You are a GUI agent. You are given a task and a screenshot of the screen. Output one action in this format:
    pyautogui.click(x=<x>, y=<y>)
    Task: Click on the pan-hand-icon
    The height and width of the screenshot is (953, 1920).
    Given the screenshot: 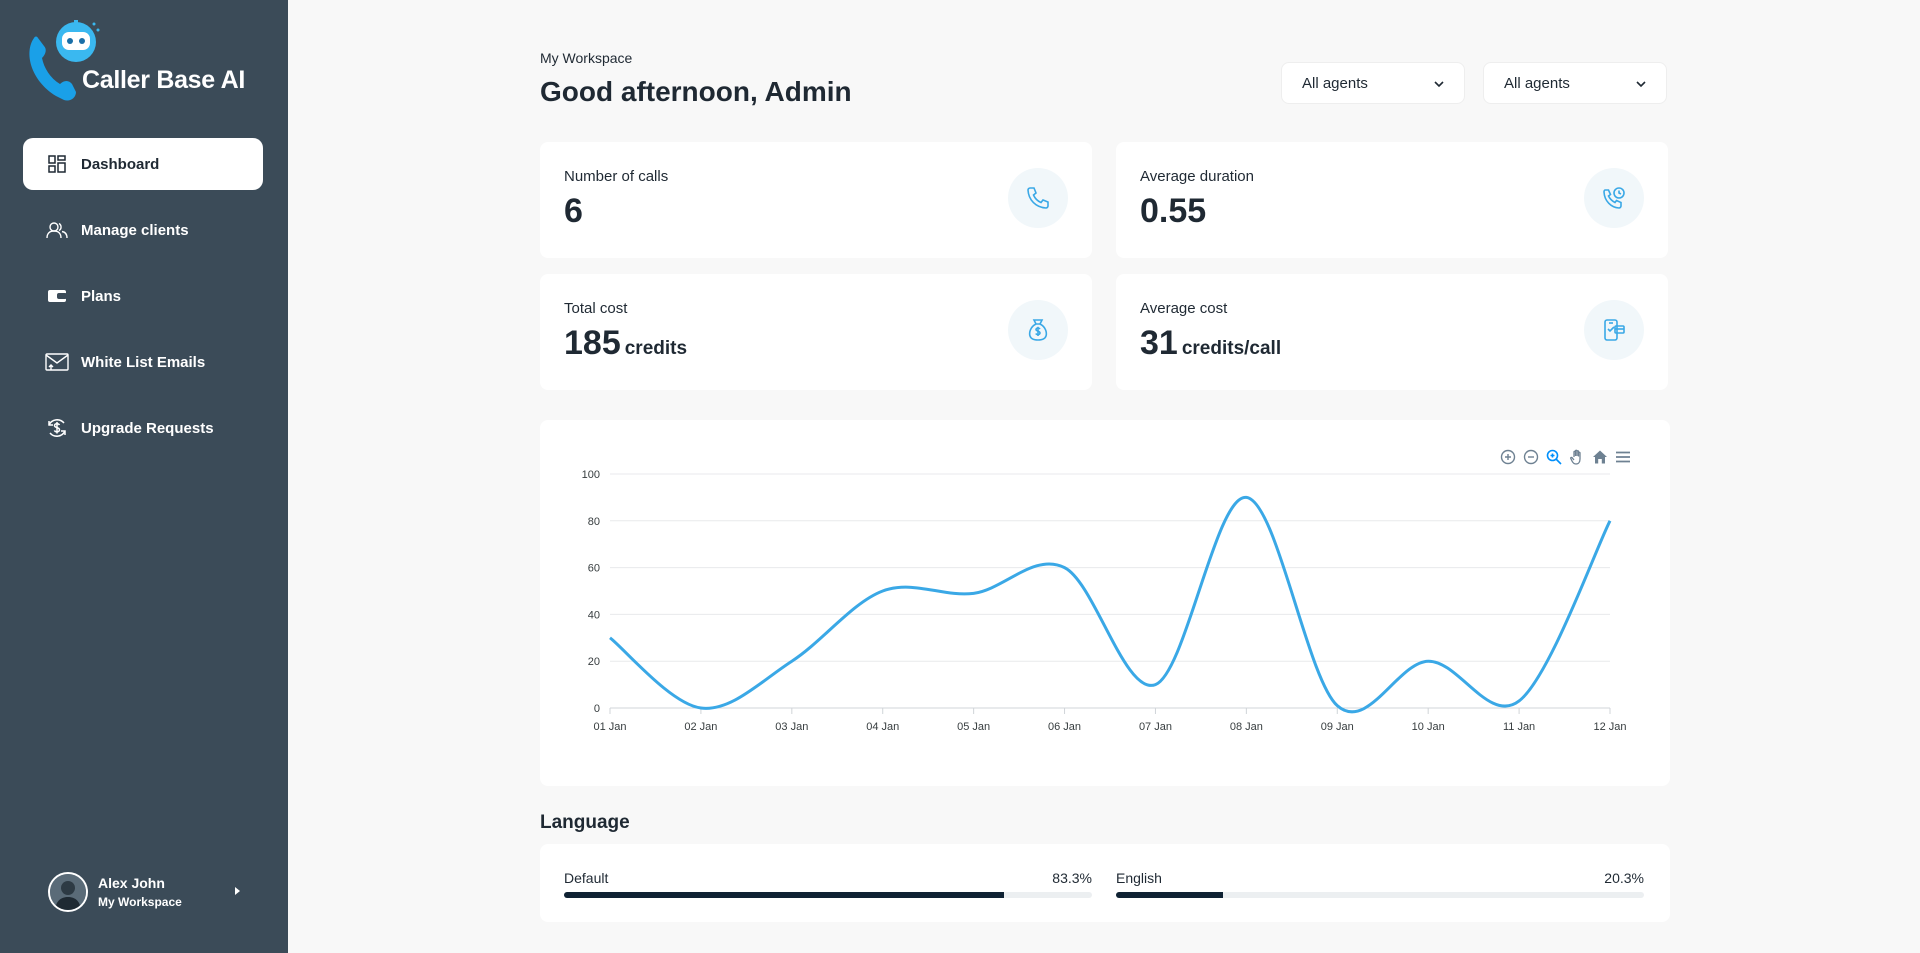 What is the action you would take?
    pyautogui.click(x=1577, y=457)
    